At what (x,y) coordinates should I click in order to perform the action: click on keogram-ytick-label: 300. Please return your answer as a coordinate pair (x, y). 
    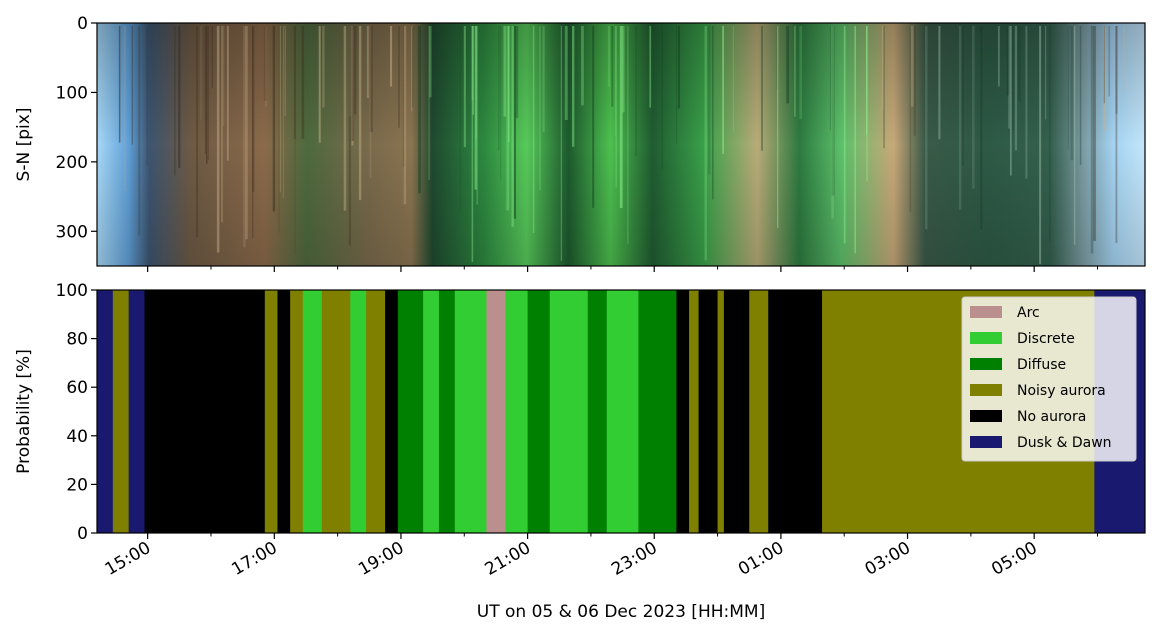
    Looking at the image, I should click on (72, 232).